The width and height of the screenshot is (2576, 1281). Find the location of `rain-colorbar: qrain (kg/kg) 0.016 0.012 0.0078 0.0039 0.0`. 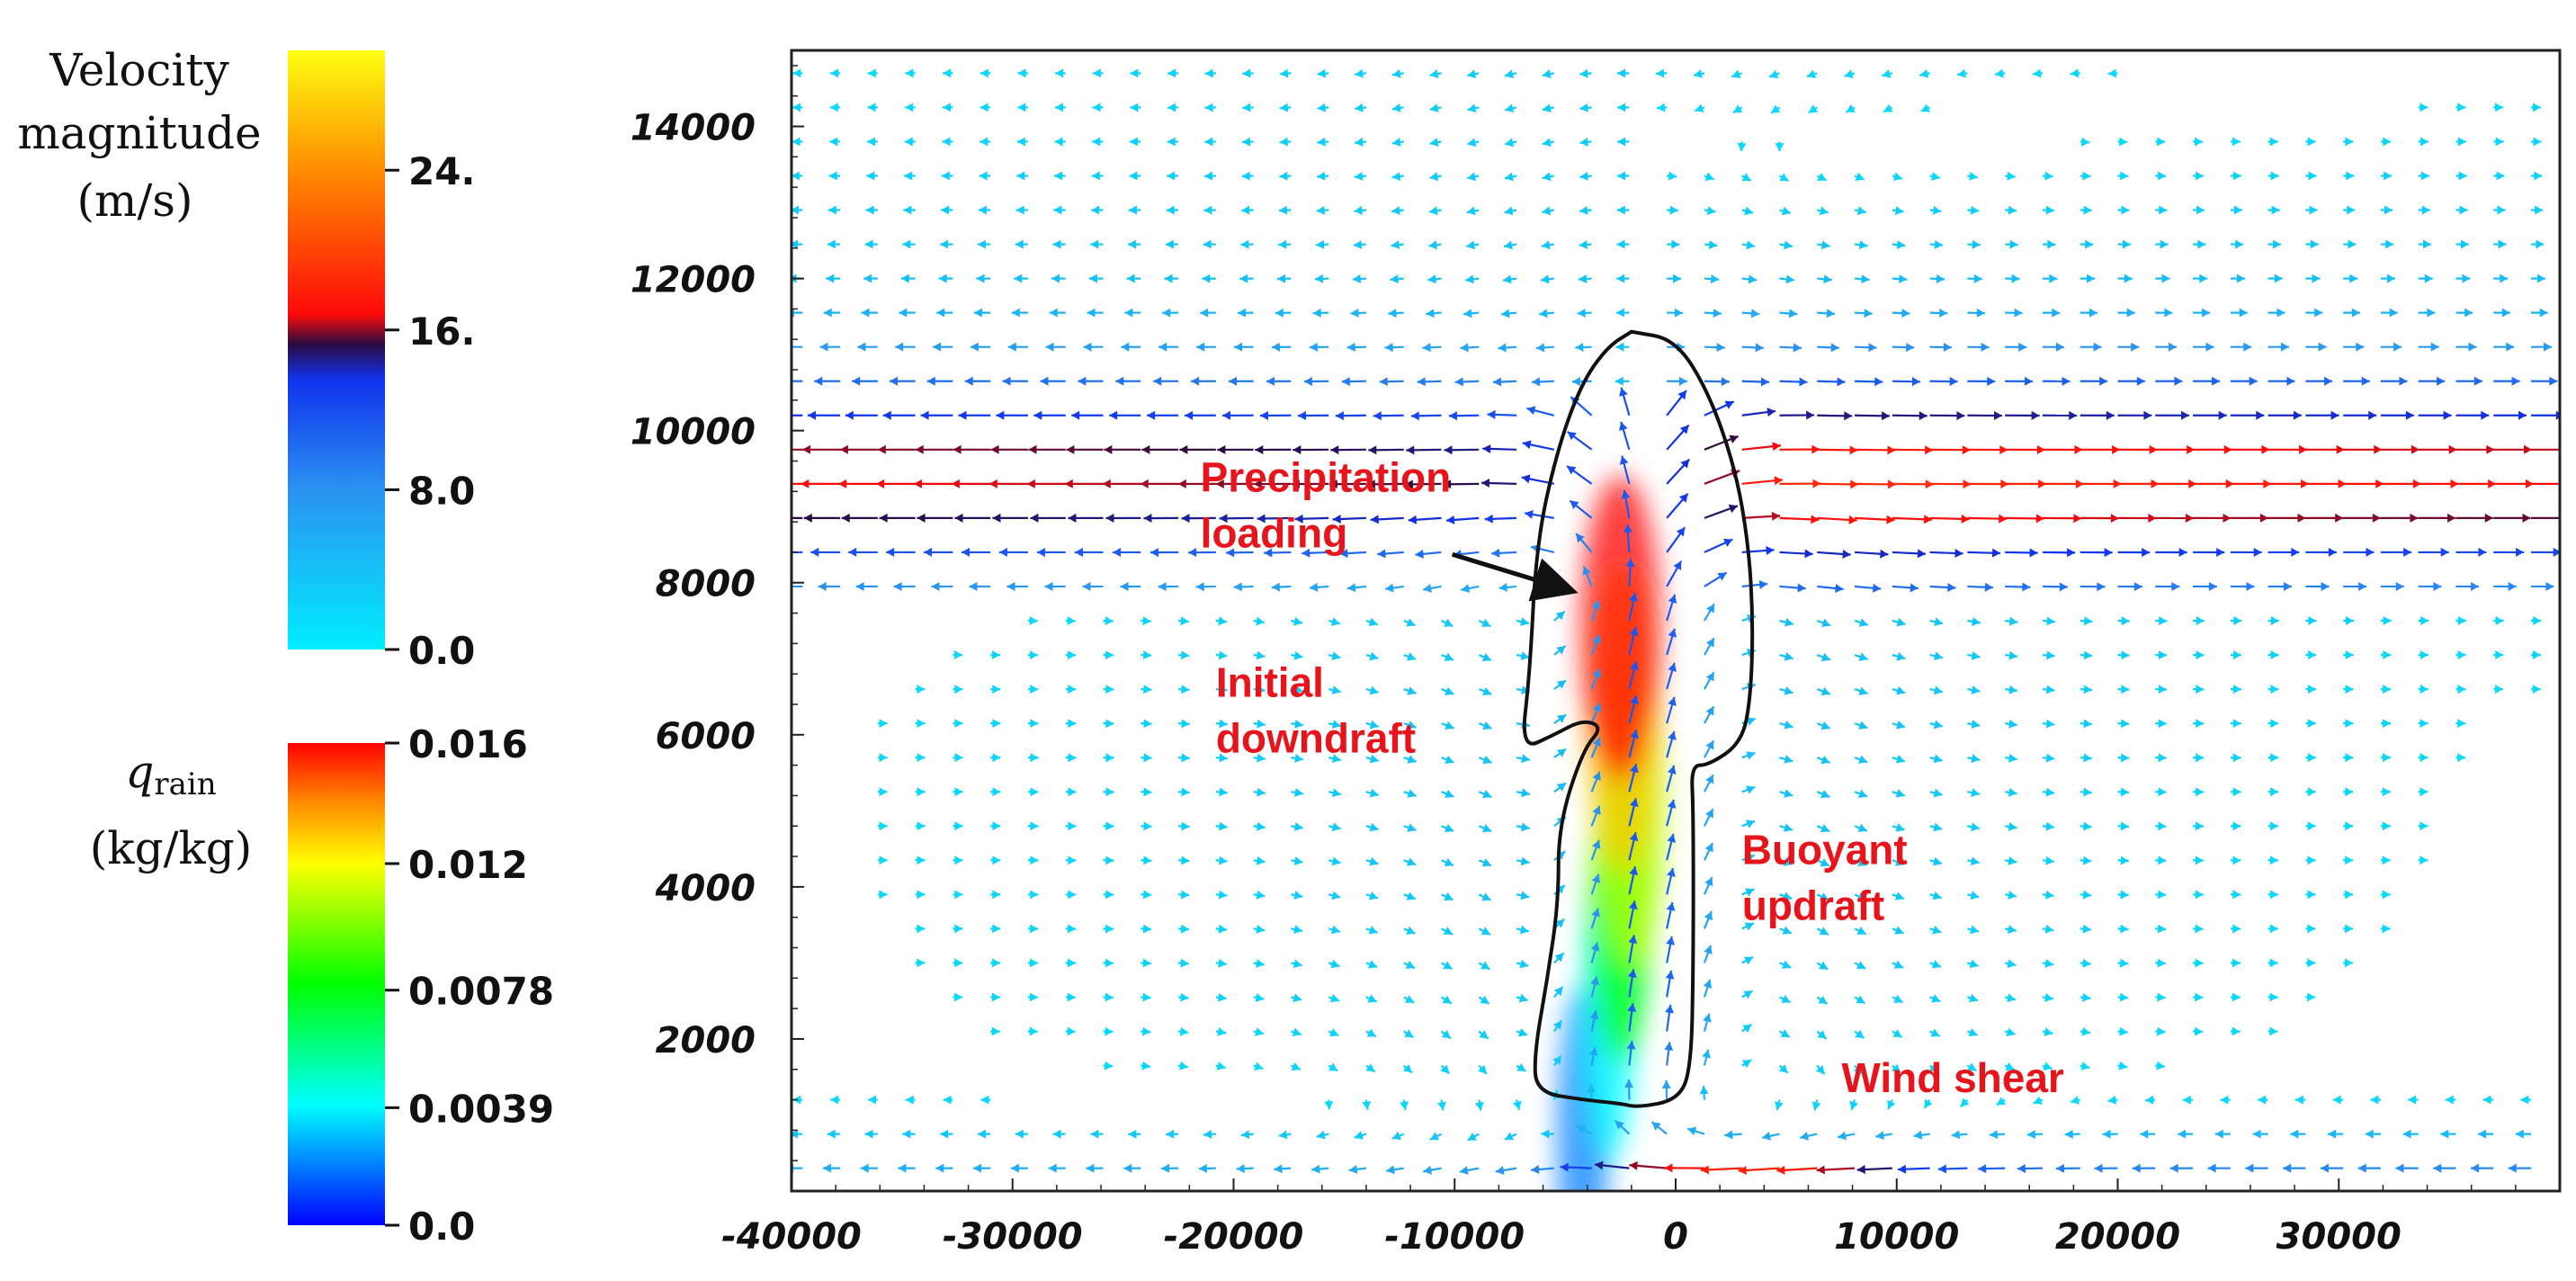

rain-colorbar: qrain (kg/kg) 0.016 0.012 0.0078 0.0039 0.0 is located at coordinates (322, 986).